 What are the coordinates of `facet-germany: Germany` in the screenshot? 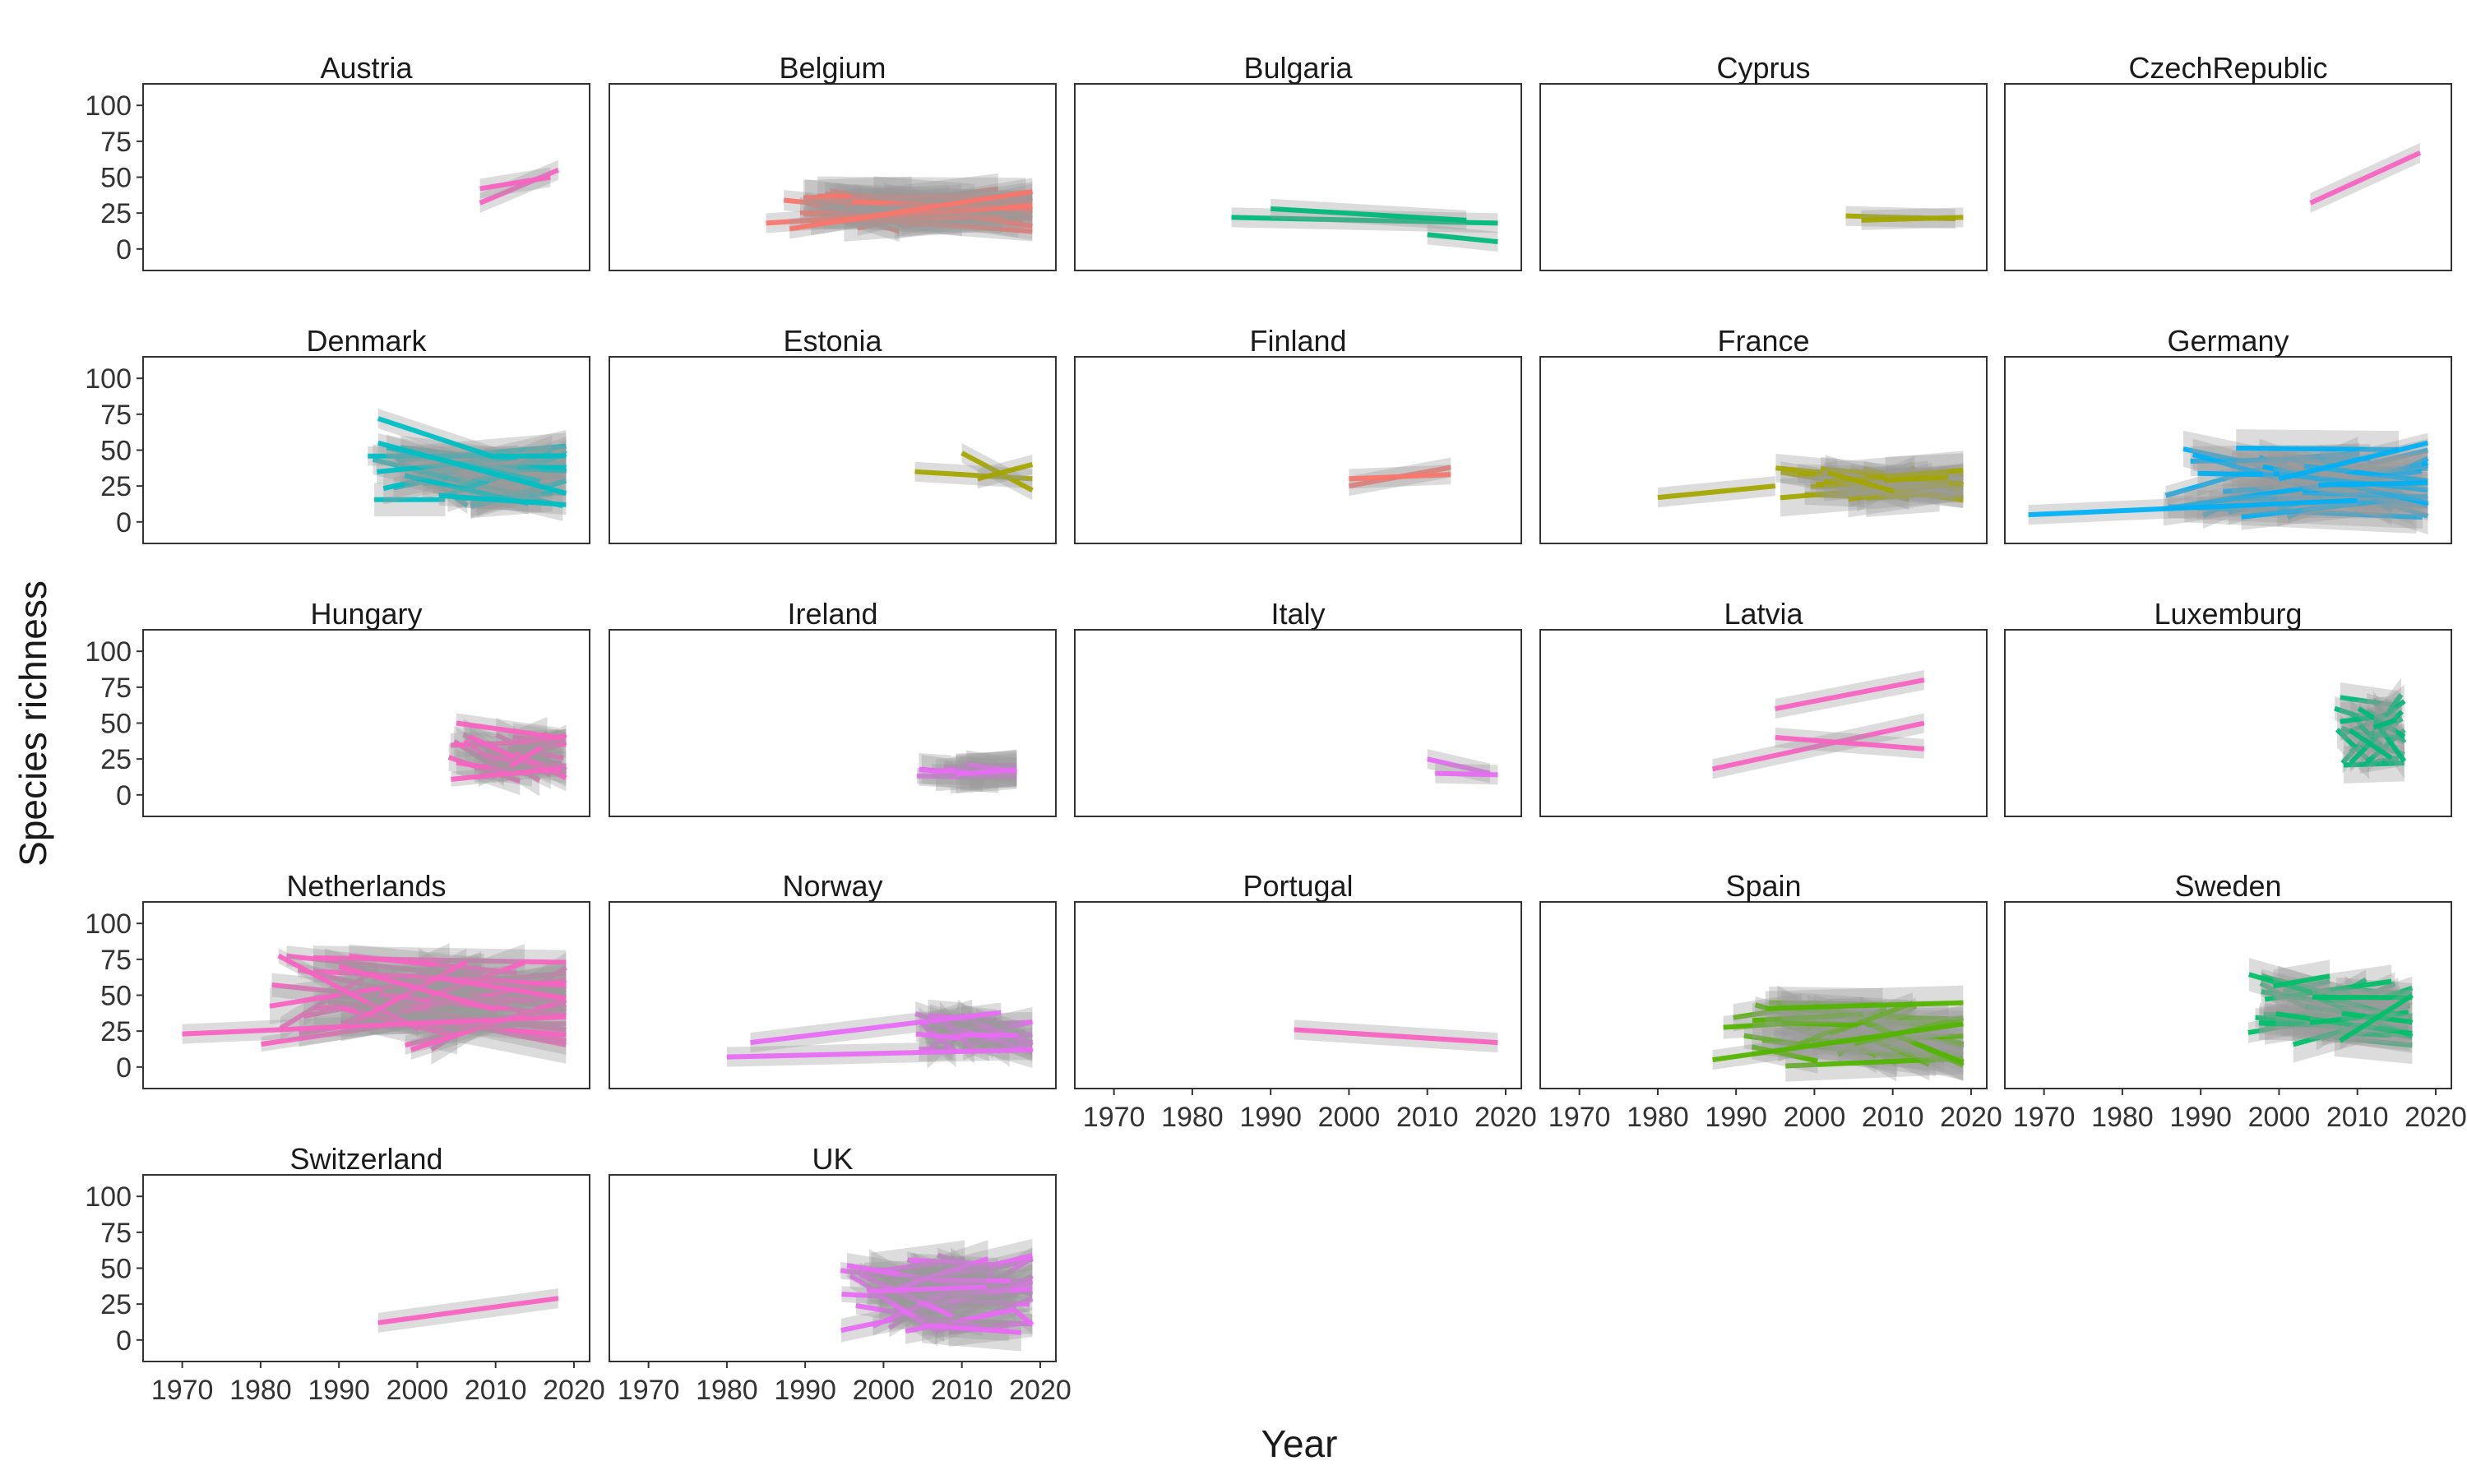 It's located at (2228, 434).